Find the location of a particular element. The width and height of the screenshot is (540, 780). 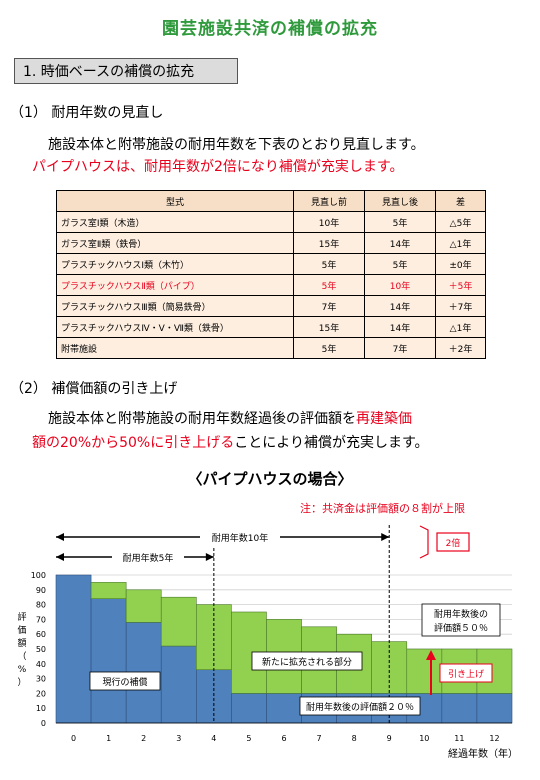

label-raise: 引き上げ is located at coordinates (466, 674).